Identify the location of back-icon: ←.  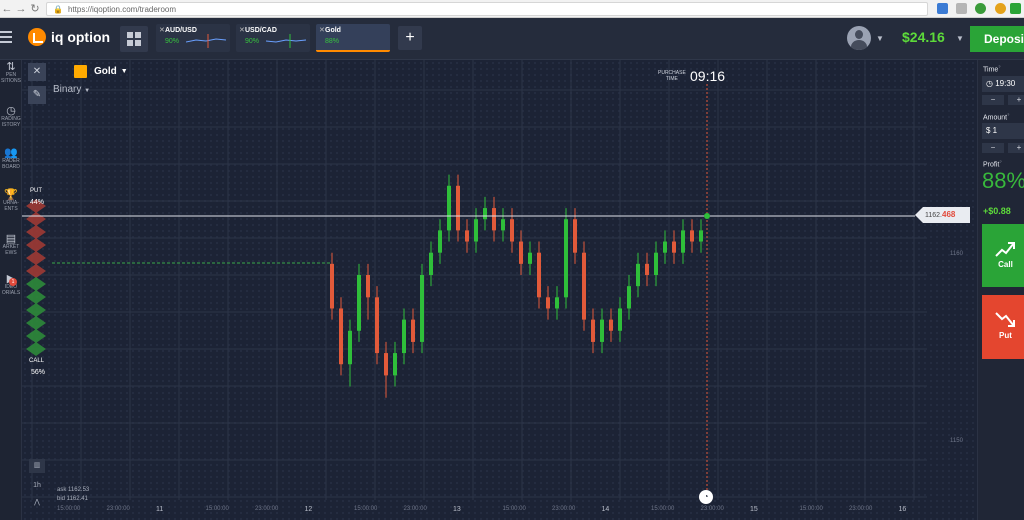
(7, 8).